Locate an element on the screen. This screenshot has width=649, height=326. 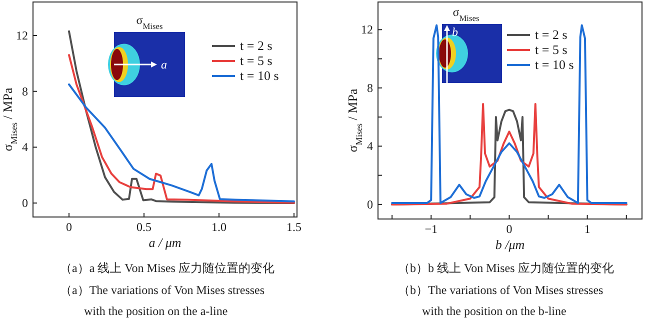
x-axis-title: a / μm is located at coordinates (165, 242).